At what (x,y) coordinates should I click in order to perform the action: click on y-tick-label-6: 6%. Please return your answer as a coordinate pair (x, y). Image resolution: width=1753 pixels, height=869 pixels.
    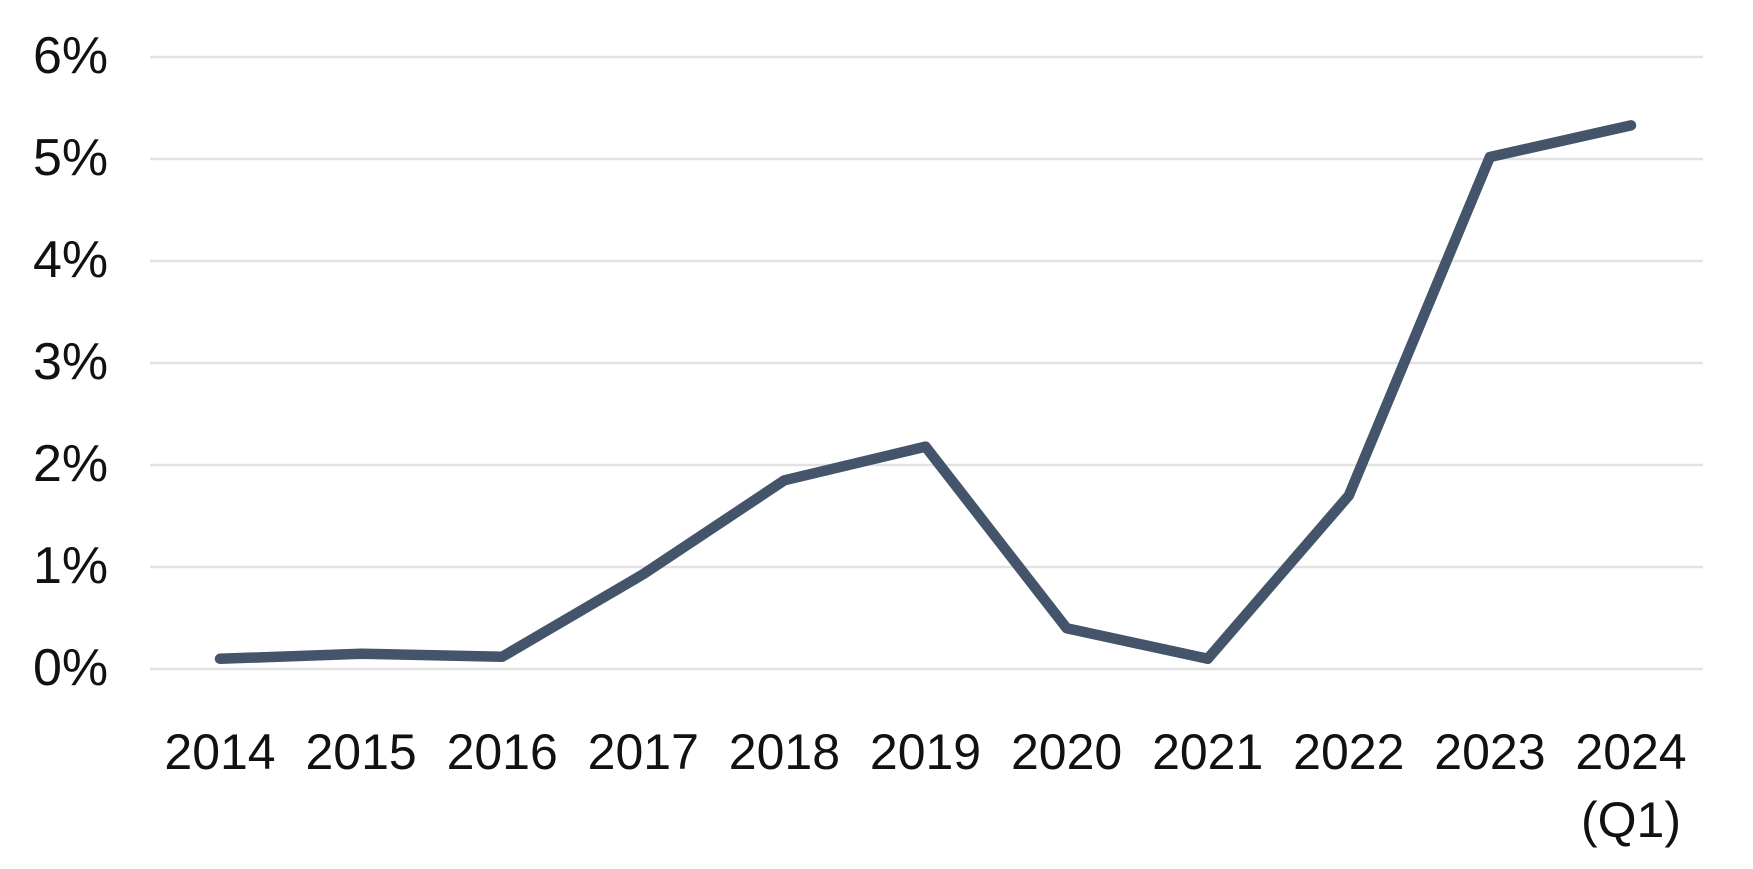
    Looking at the image, I should click on (71, 55).